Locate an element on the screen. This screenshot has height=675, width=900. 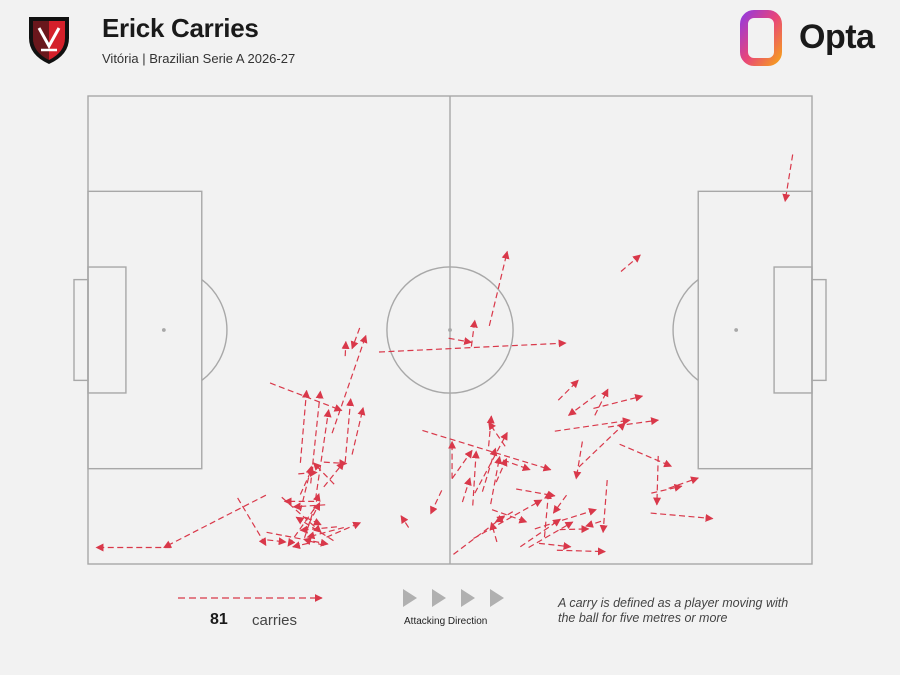
brand-name: Opta is located at coordinates (837, 37).